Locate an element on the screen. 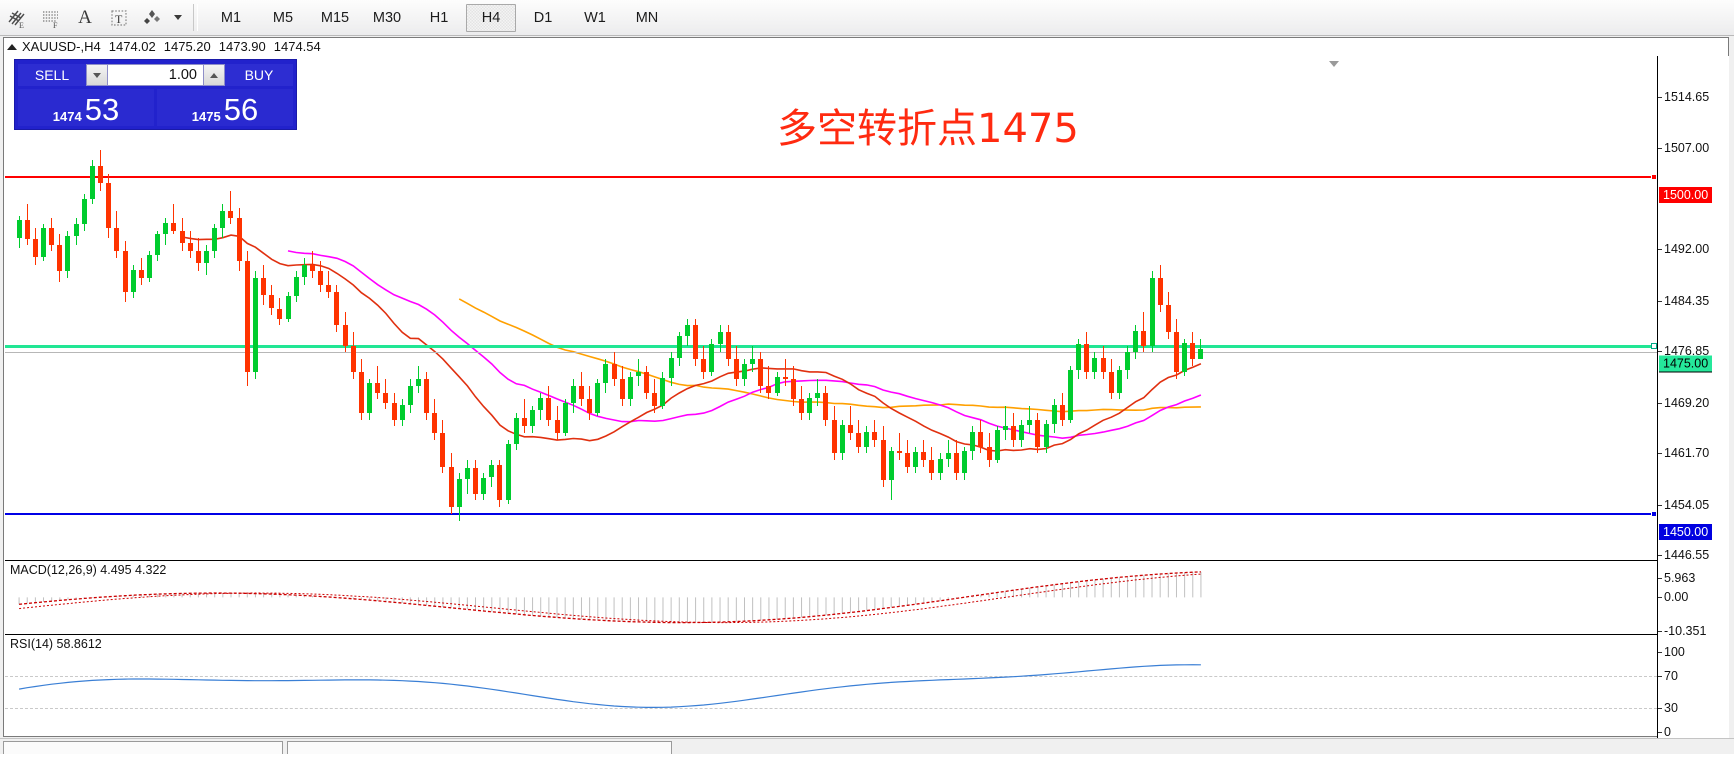 Image resolution: width=1734 pixels, height=761 pixels. volume-increment-button is located at coordinates (214, 75).